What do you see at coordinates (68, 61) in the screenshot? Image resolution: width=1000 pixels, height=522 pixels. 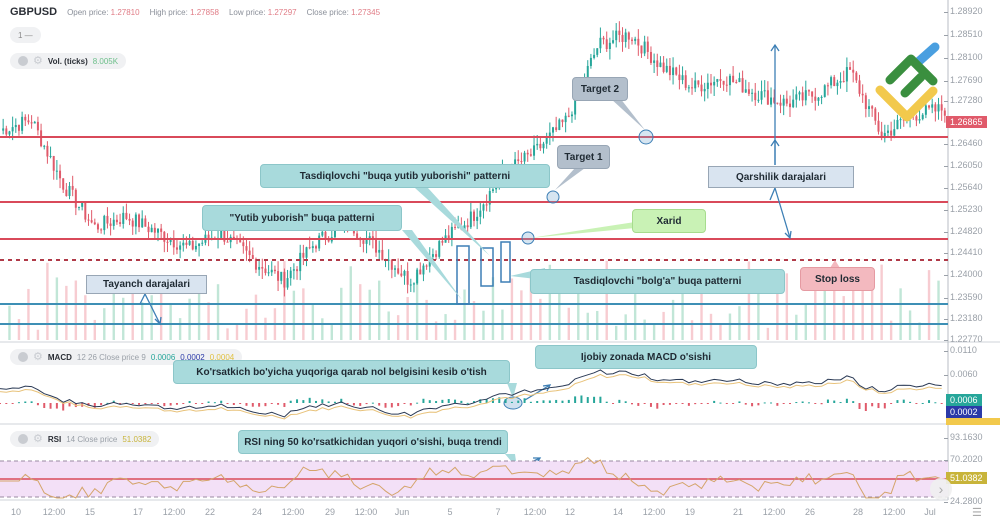 I see `volume-legend: ⚙ Vol. (ticks) 8.005K` at bounding box center [68, 61].